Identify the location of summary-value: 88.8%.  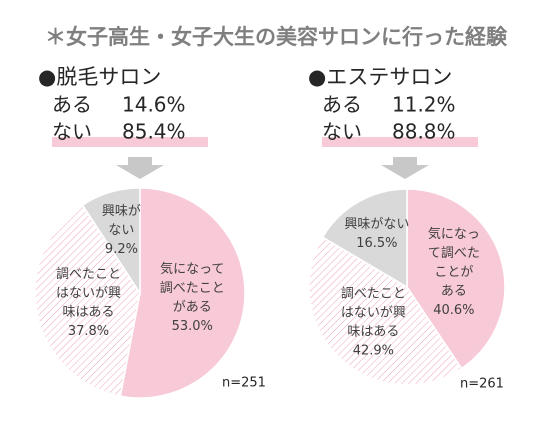
(424, 132).